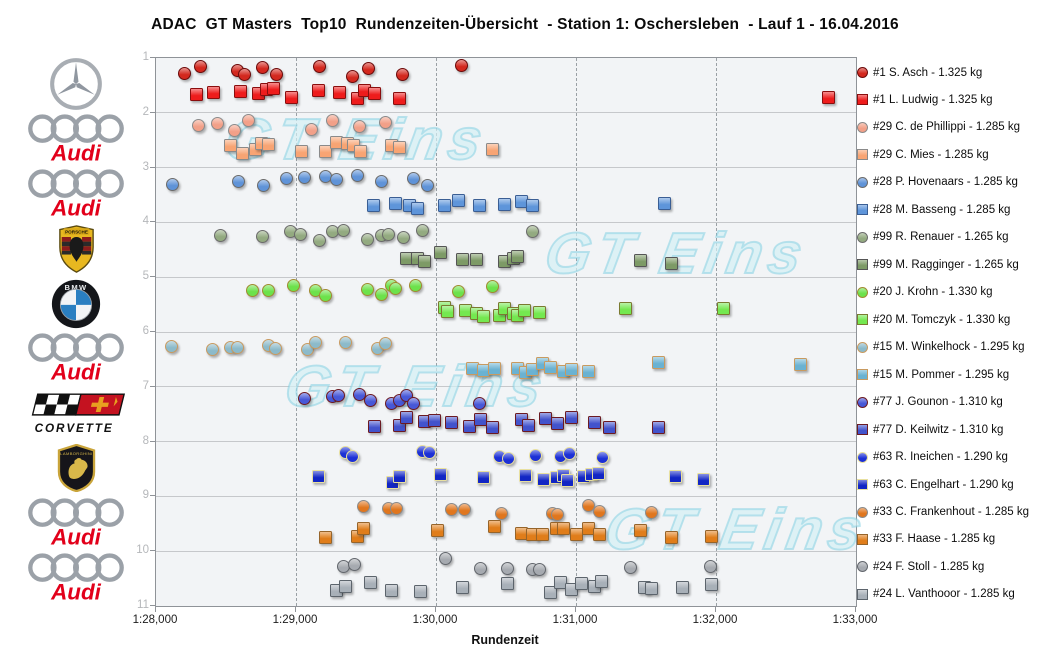 This screenshot has height=660, width=1050. Describe the element at coordinates (936, 594) in the screenshot. I see `legend-entry: #24 L. Vanthooor - 1.285 kg` at that location.